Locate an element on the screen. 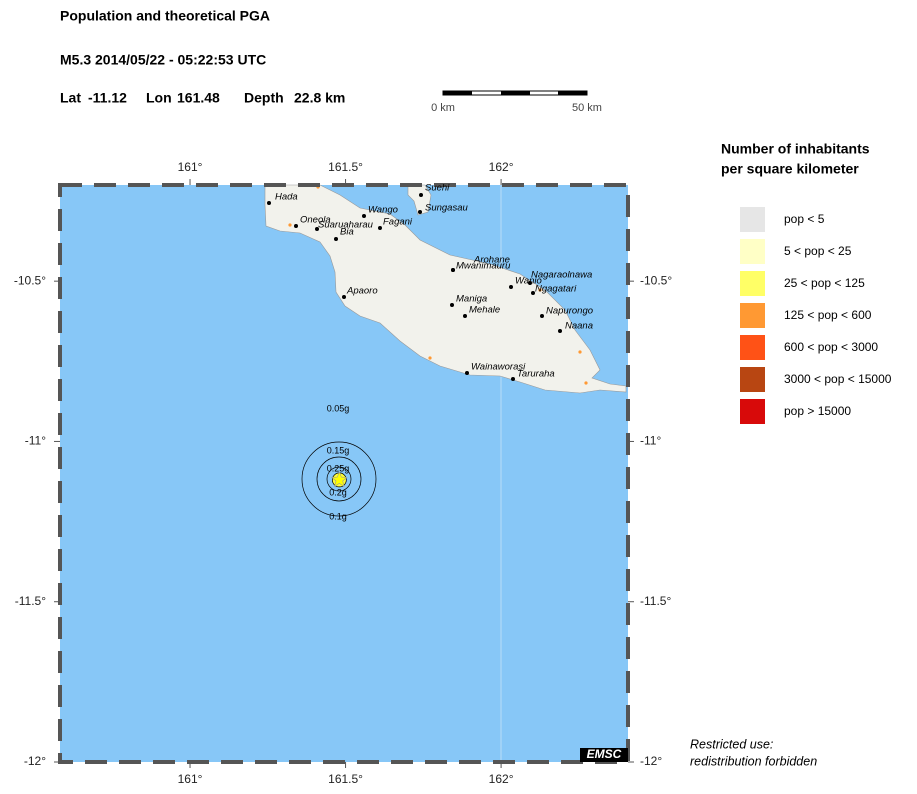 This screenshot has height=794, width=917. place-label: Bia is located at coordinates (347, 232).